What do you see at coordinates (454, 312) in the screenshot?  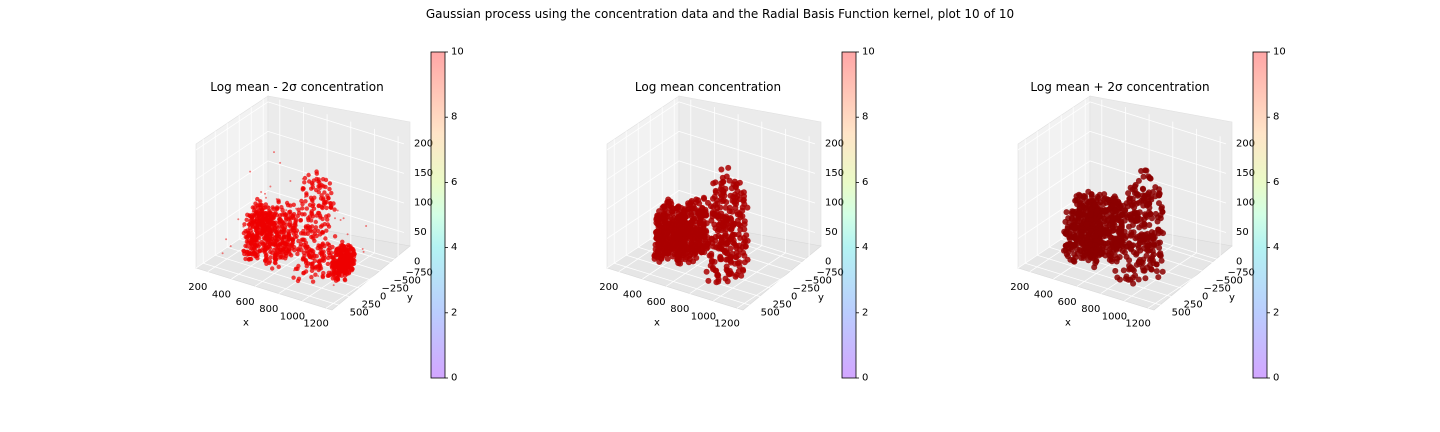 I see `colorbar-tick-label: 2` at bounding box center [454, 312].